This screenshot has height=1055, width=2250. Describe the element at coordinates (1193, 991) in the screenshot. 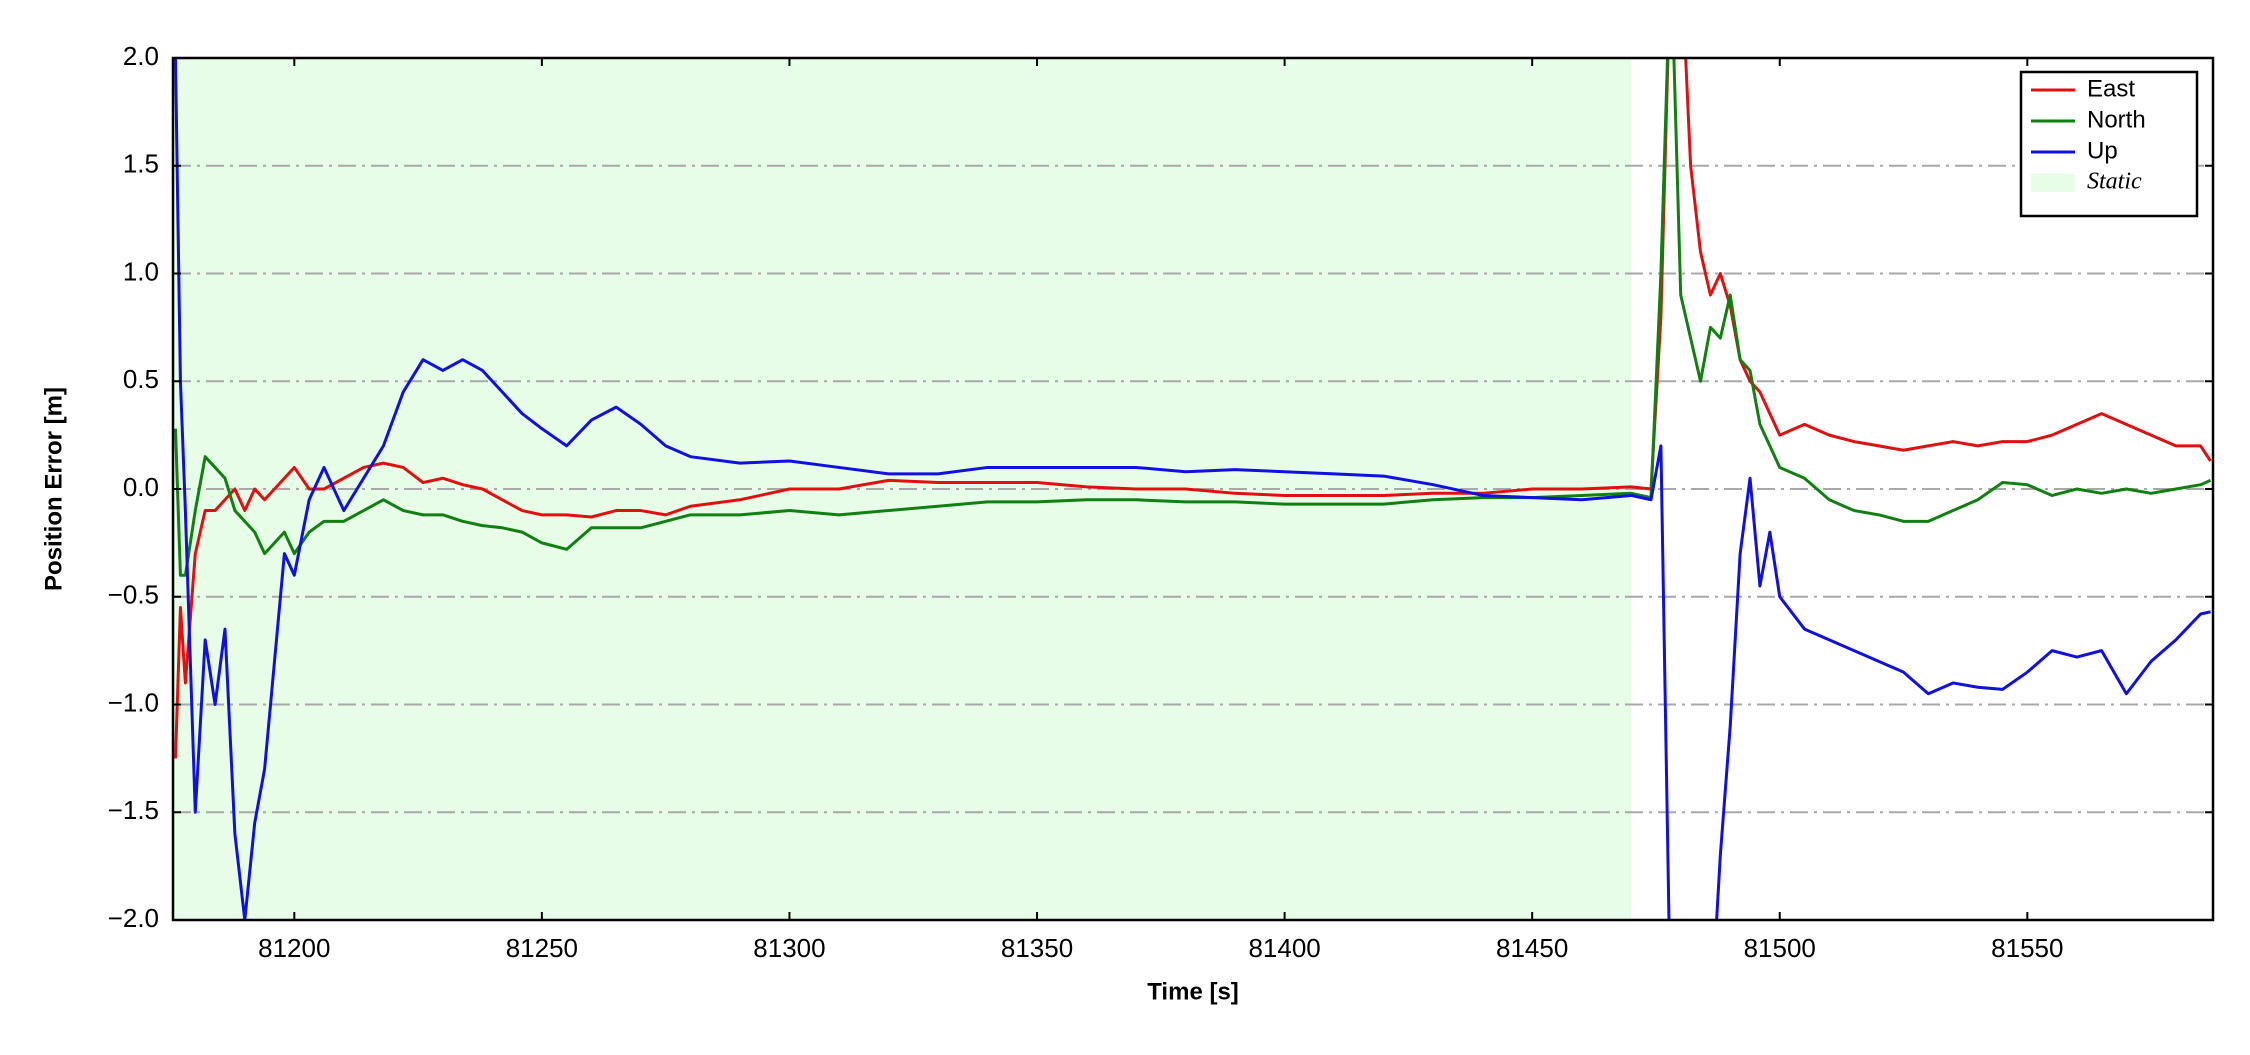

I see `x-axis-label: Time [s]` at that location.